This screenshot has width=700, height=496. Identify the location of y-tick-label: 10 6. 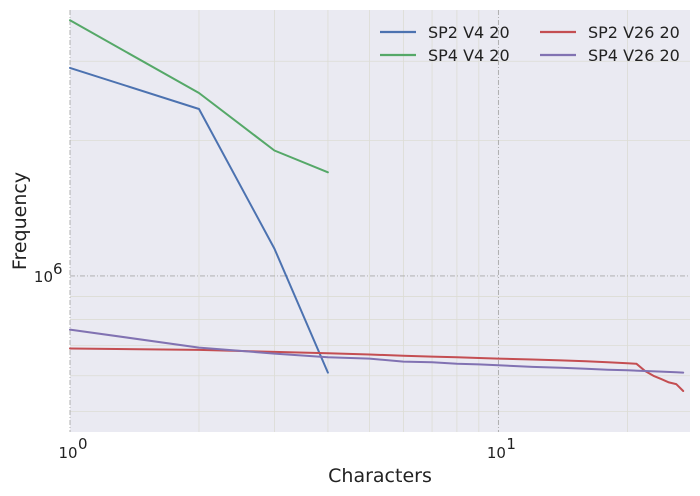
(48, 273).